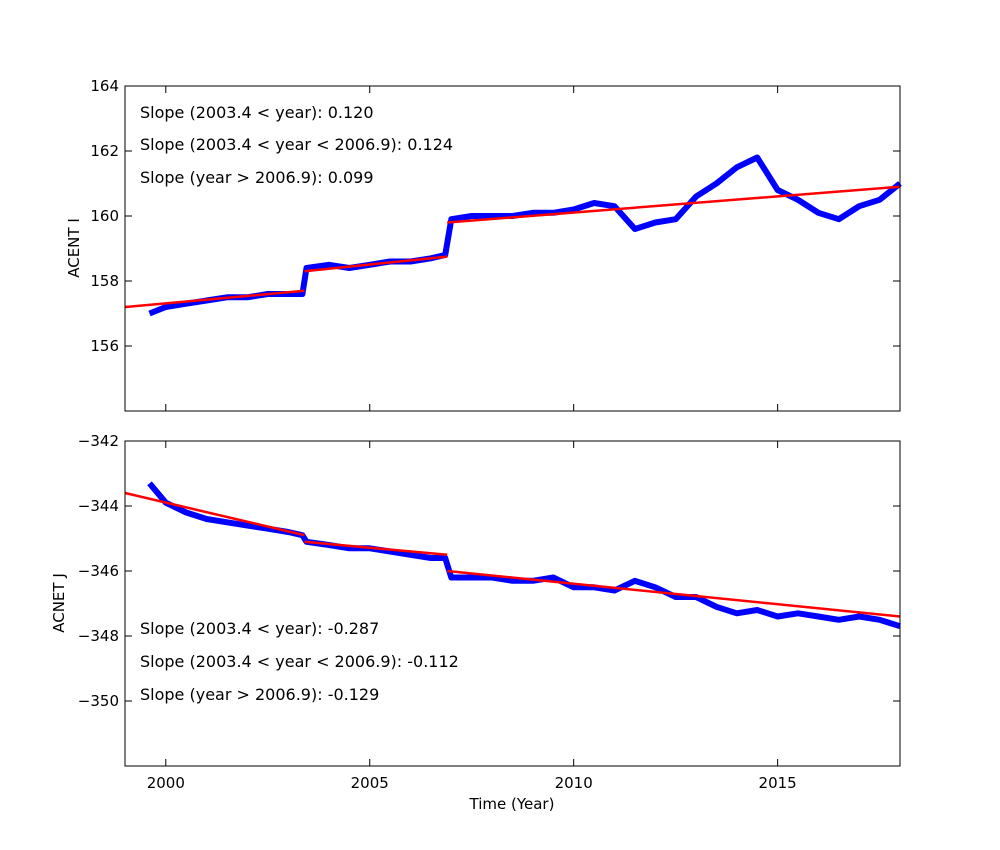  What do you see at coordinates (166, 783) in the screenshot?
I see `x-tick-label: 2000` at bounding box center [166, 783].